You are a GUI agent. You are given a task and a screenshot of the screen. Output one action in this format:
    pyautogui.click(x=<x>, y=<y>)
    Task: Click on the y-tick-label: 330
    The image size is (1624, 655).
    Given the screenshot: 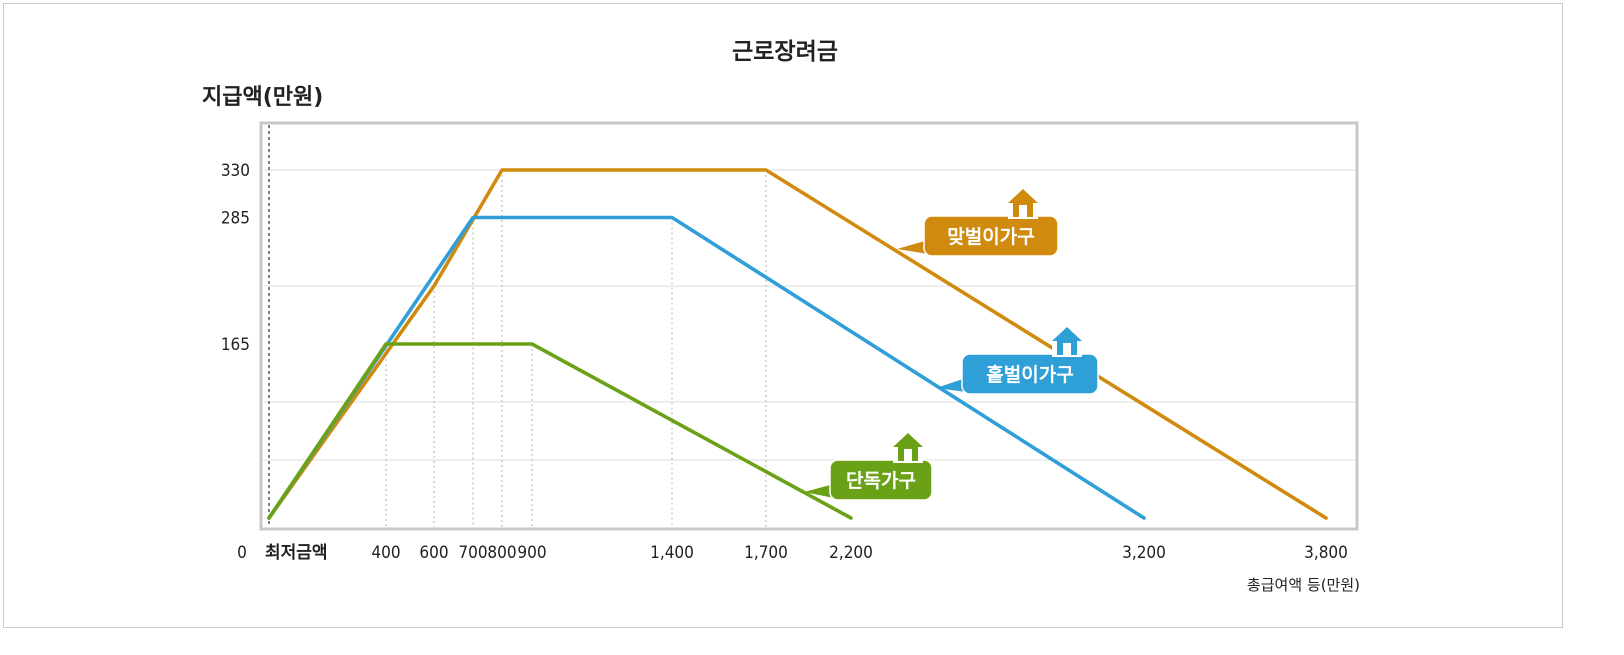 What is the action you would take?
    pyautogui.click(x=235, y=171)
    